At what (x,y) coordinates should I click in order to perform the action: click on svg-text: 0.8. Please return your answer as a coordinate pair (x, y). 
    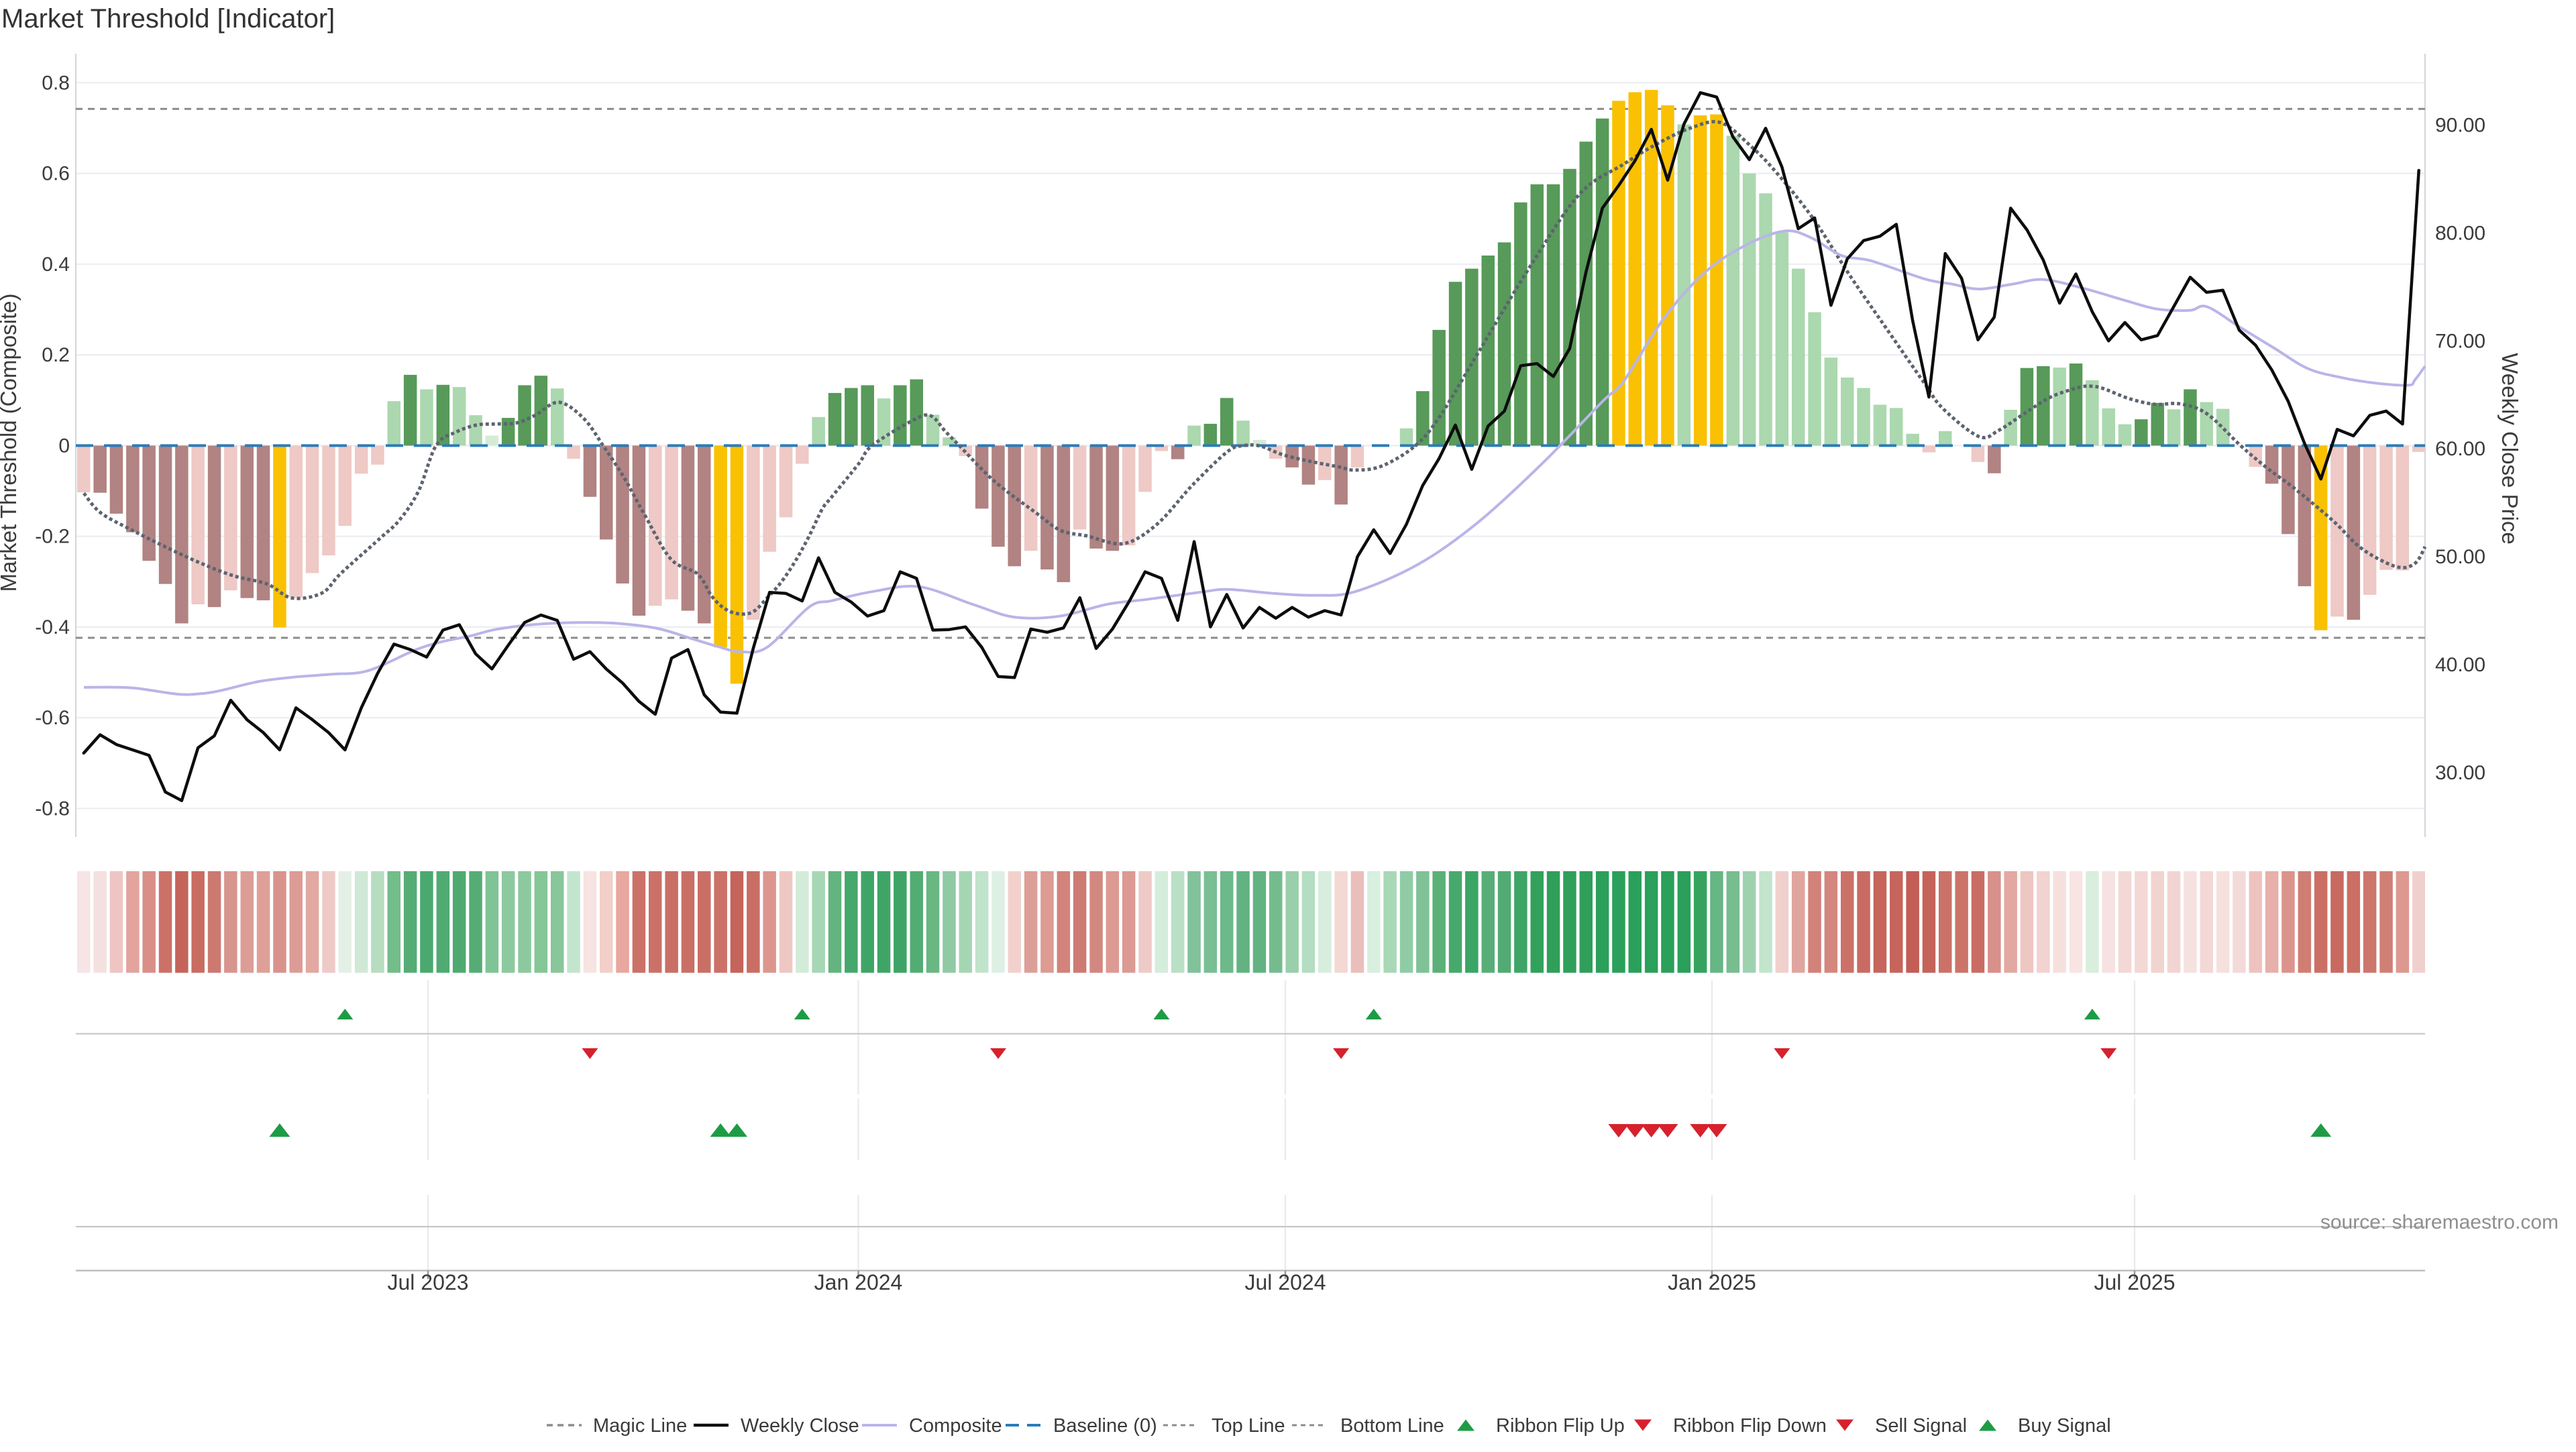
    Looking at the image, I should click on (56, 83).